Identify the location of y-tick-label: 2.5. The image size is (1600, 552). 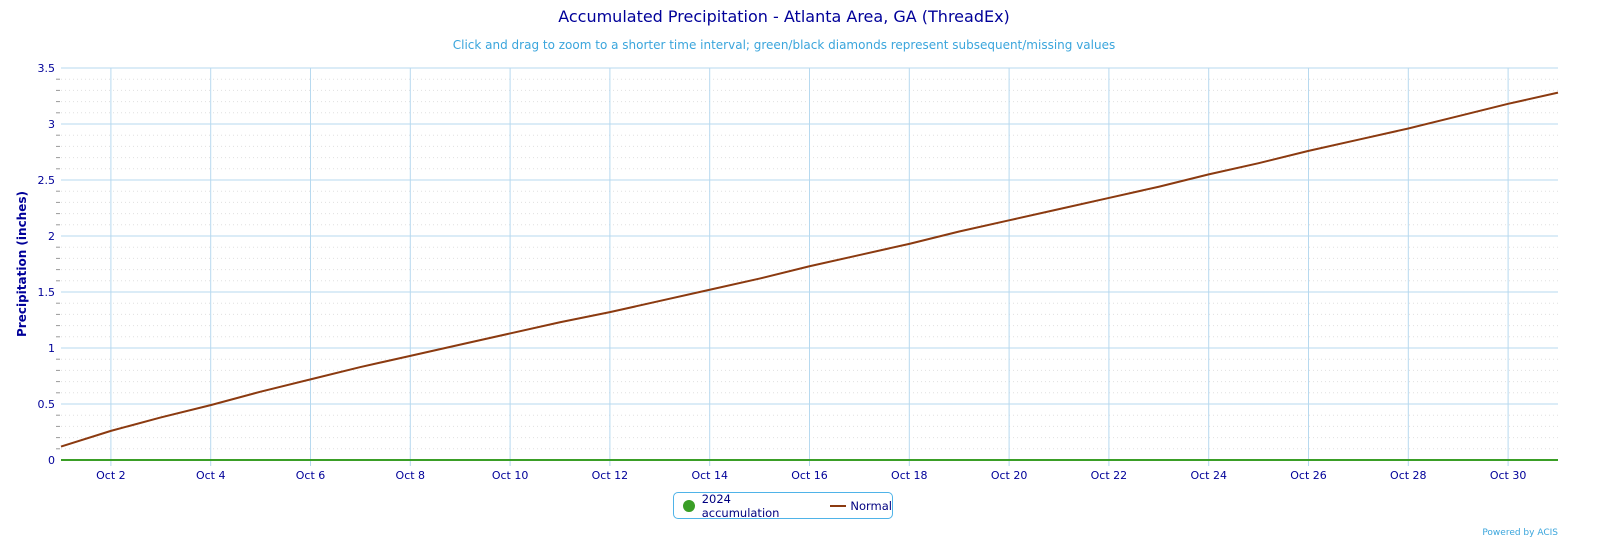
(47, 180).